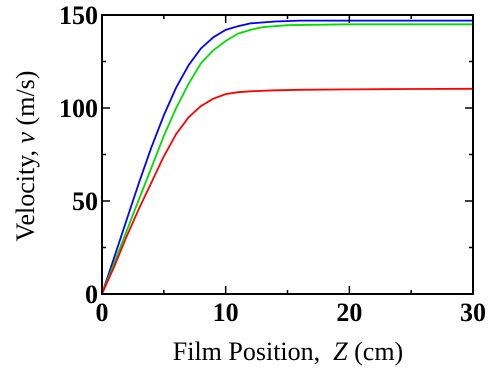 The height and width of the screenshot is (369, 489). What do you see at coordinates (25, 192) in the screenshot?
I see `y-axis-label-prefix: Velocity,` at bounding box center [25, 192].